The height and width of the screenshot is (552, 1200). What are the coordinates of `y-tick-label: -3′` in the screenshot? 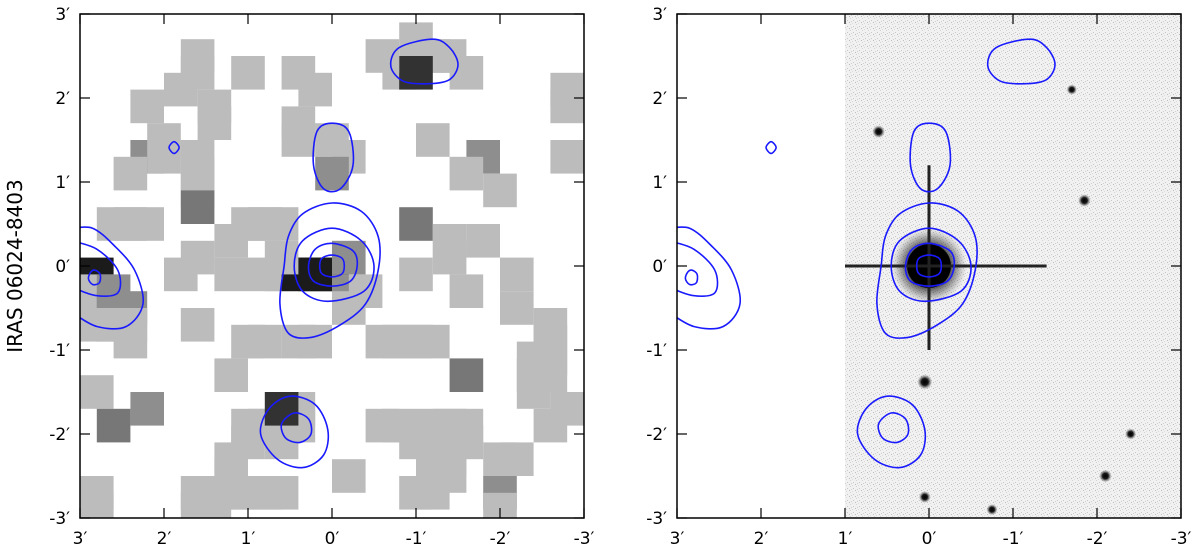 It's located at (59, 519).